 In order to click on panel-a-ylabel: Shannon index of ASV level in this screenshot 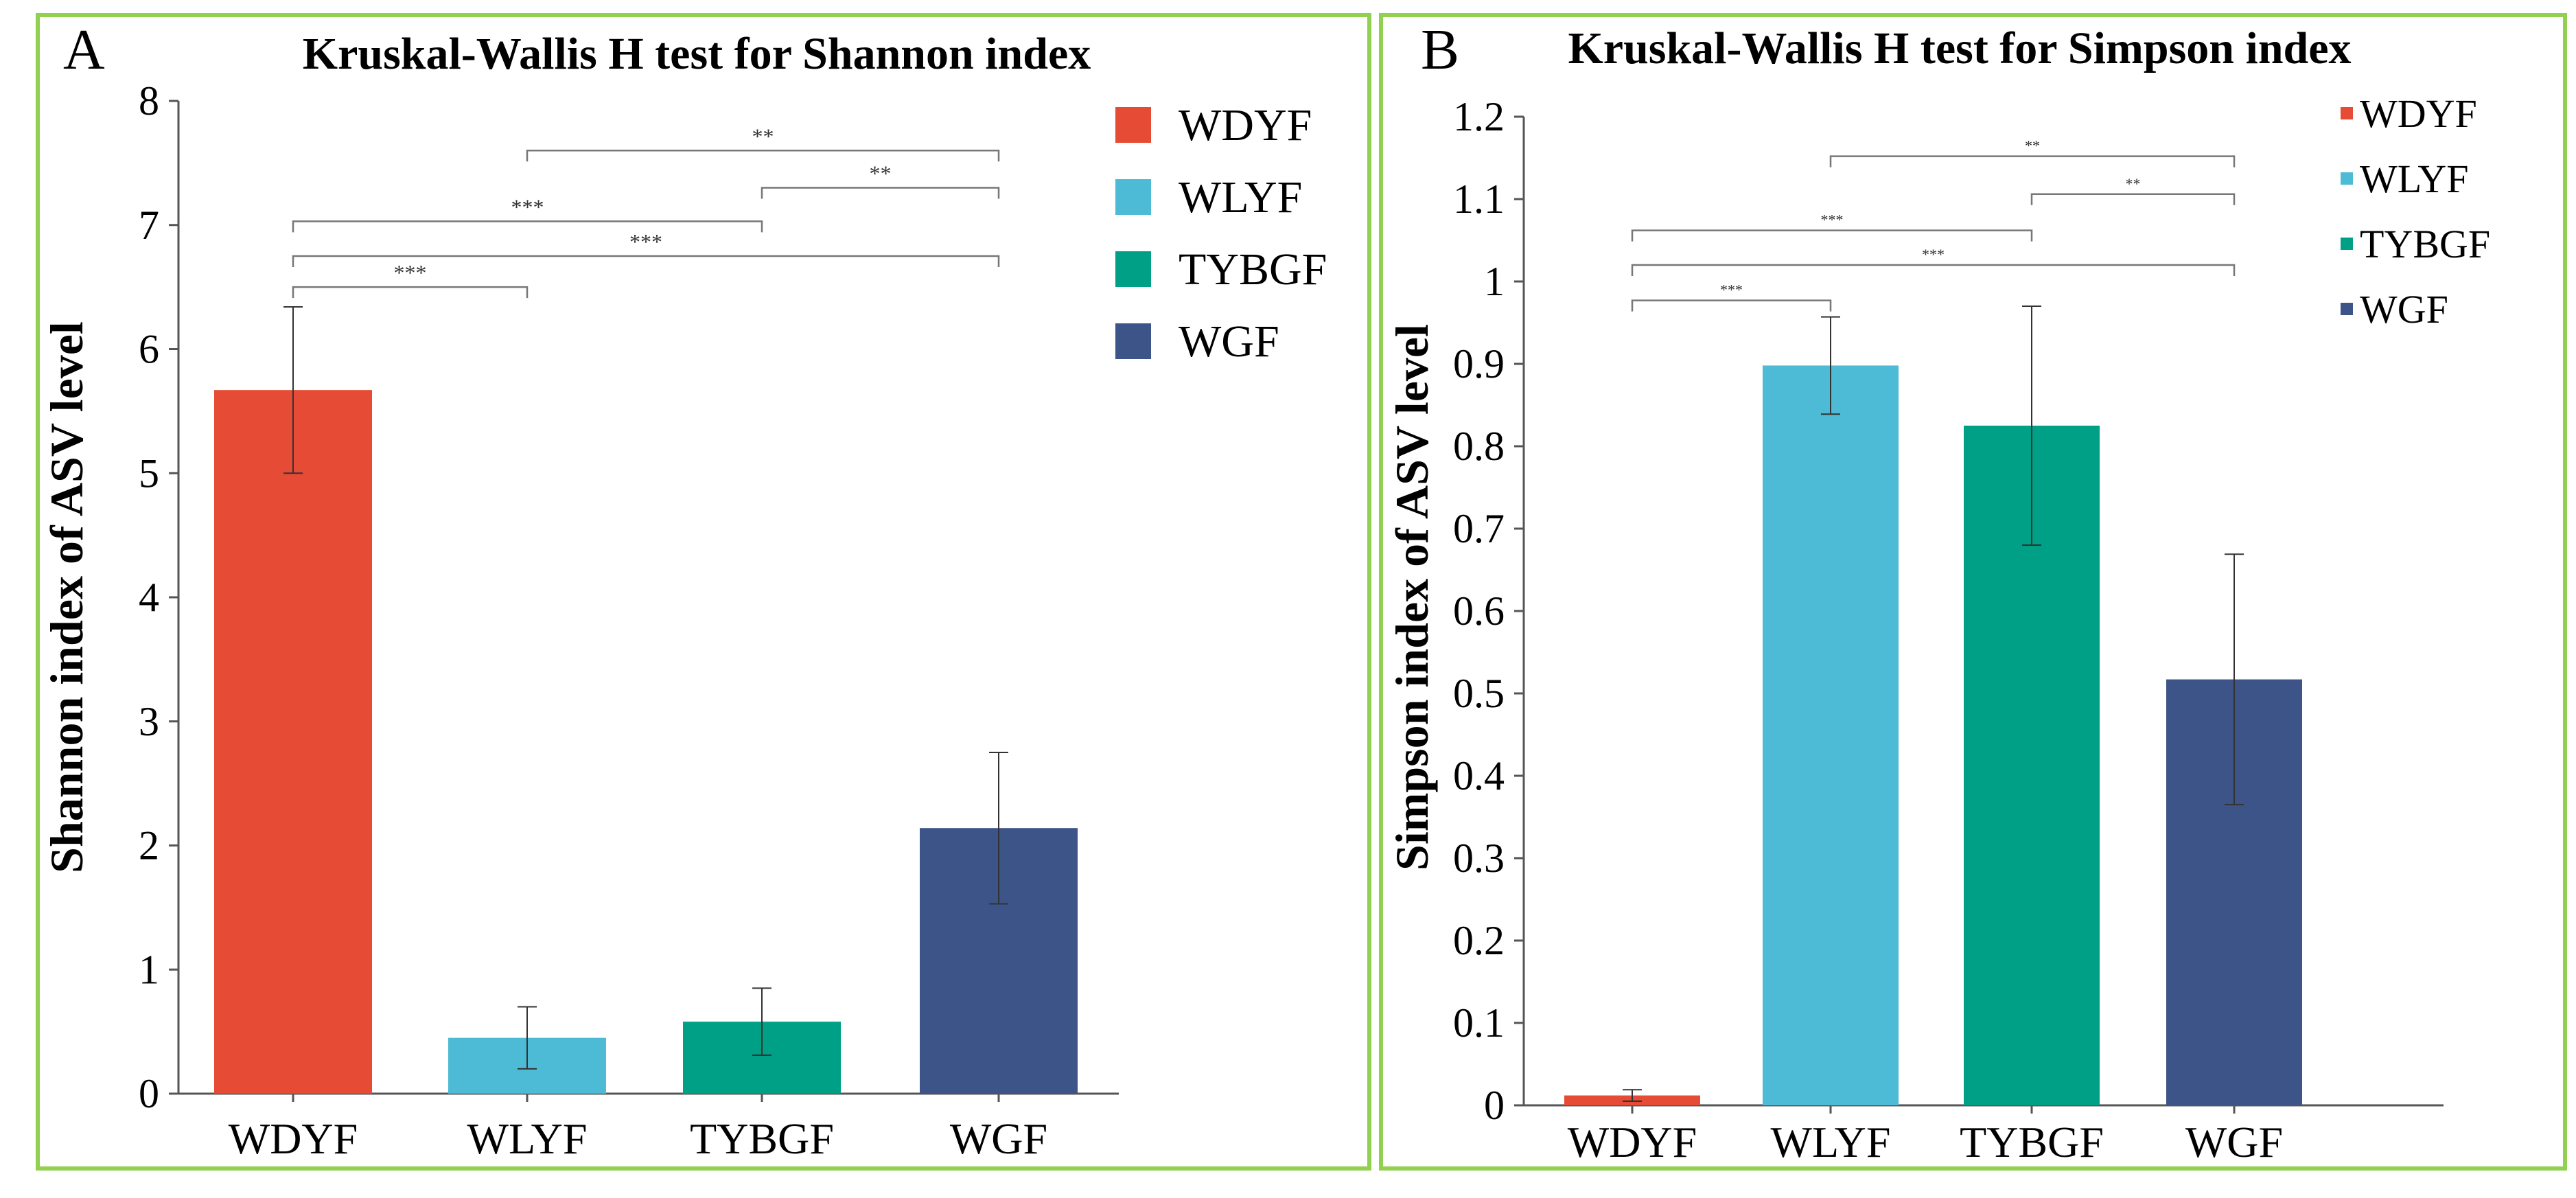, I will do `click(66, 597)`.